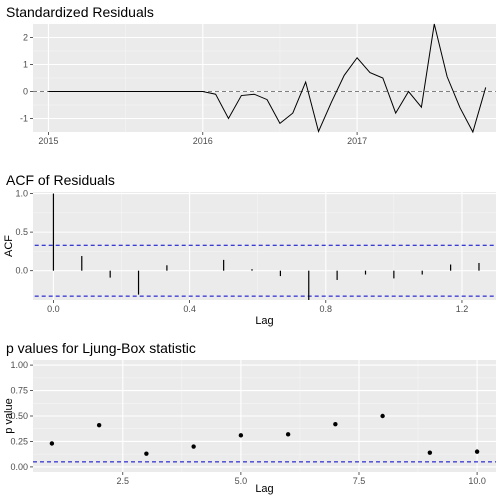 The height and width of the screenshot is (504, 504). I want to click on y-tick-label: 0, so click(25, 92).